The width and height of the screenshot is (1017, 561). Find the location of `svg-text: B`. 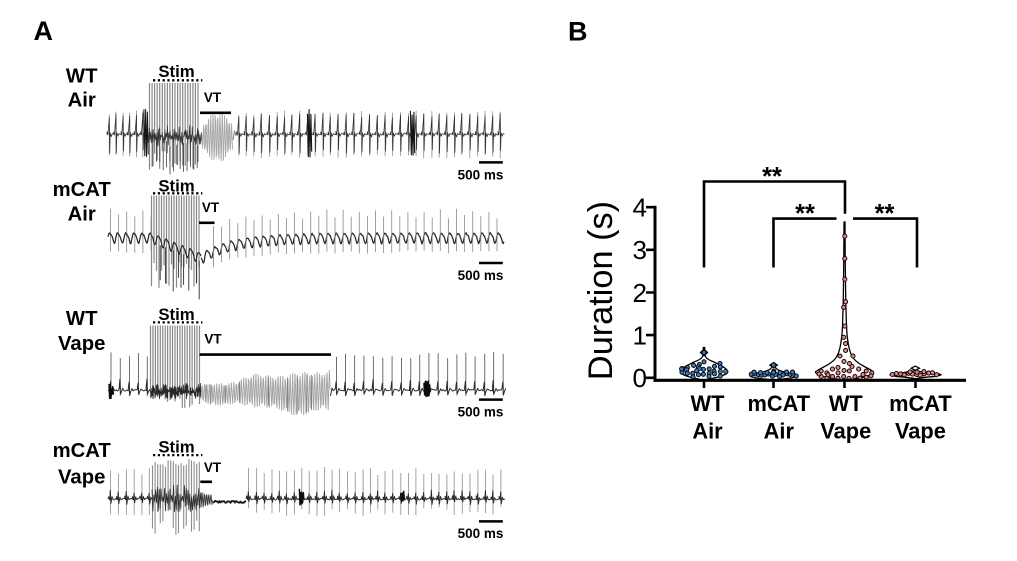

svg-text: B is located at coordinates (578, 32).